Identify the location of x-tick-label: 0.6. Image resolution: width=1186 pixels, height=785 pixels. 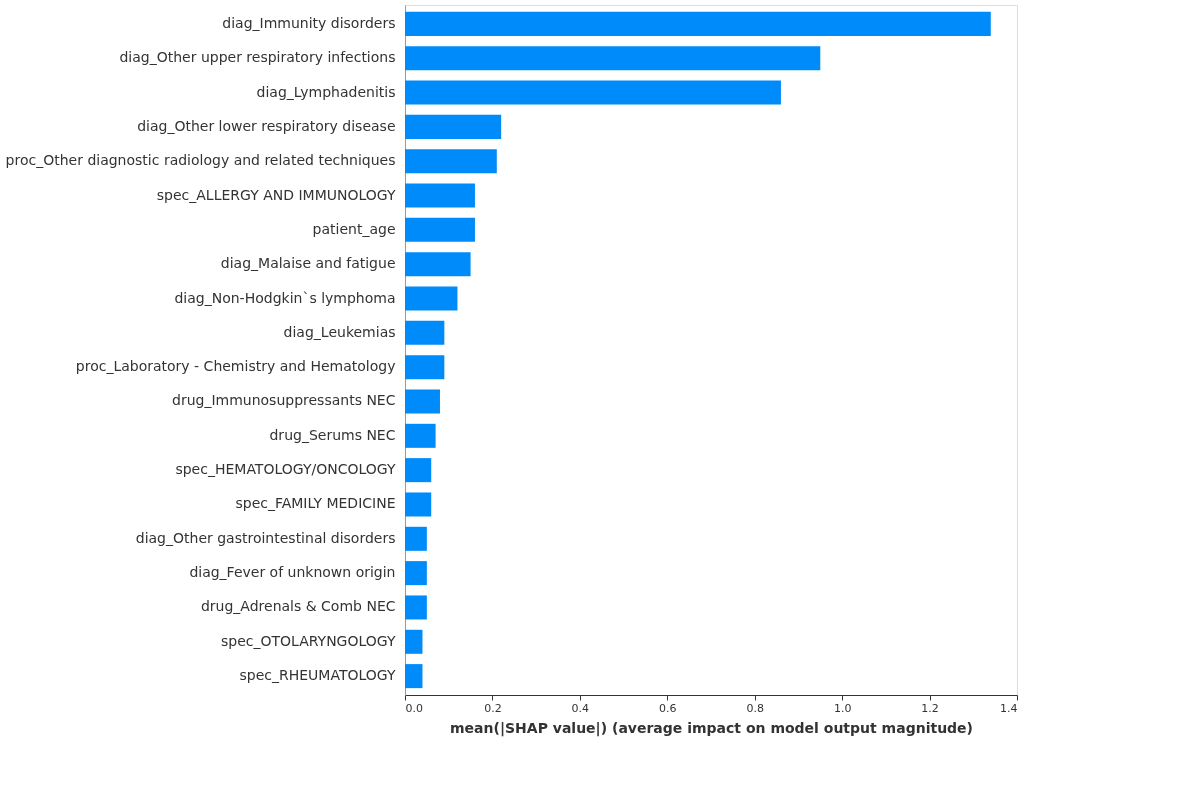
(668, 708).